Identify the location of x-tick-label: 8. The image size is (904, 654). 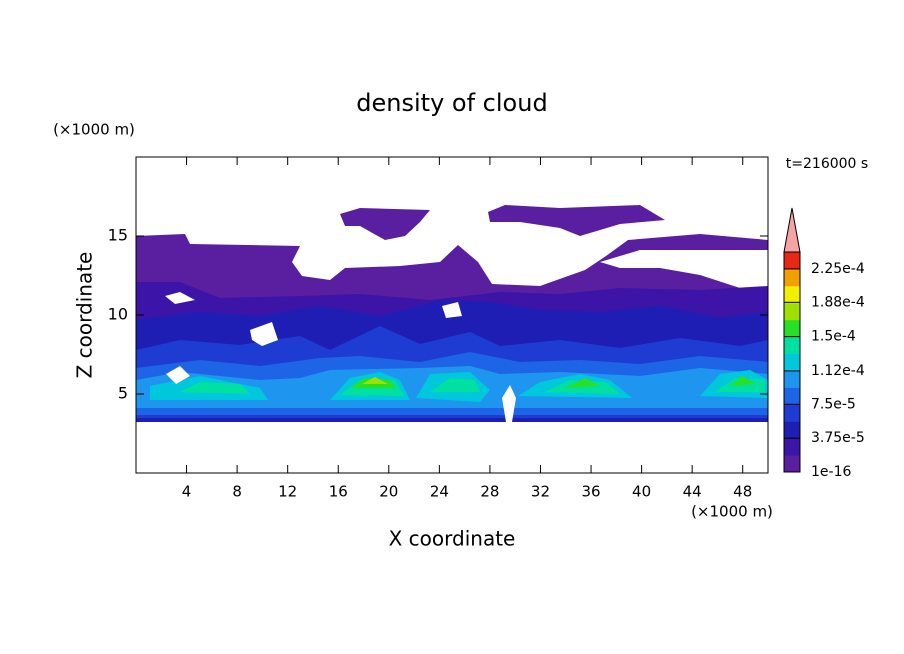
(237, 492).